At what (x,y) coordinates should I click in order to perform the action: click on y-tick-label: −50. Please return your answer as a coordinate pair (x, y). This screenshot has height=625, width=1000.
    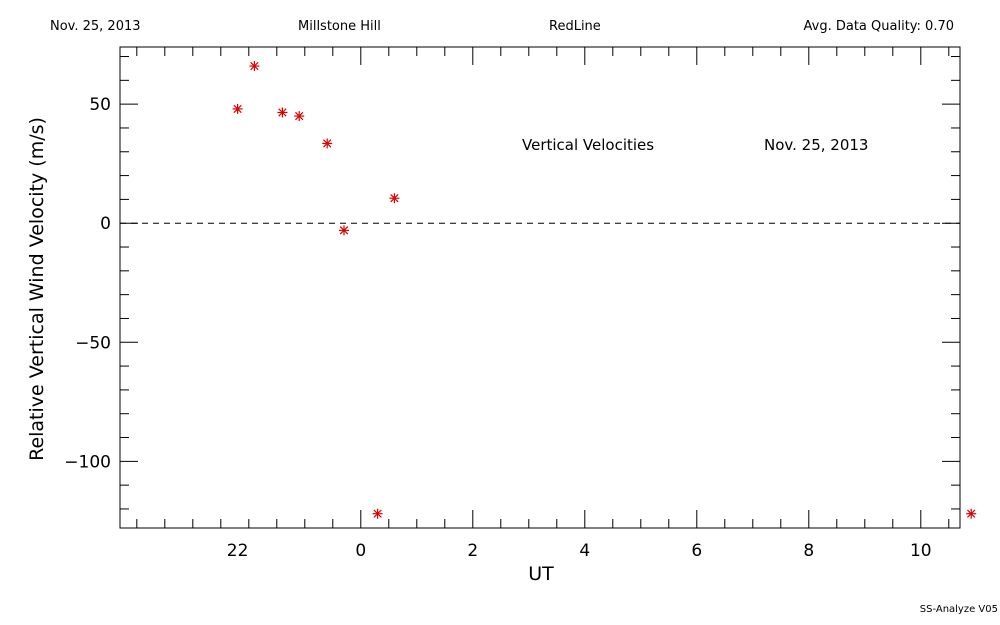
    Looking at the image, I should click on (93, 343).